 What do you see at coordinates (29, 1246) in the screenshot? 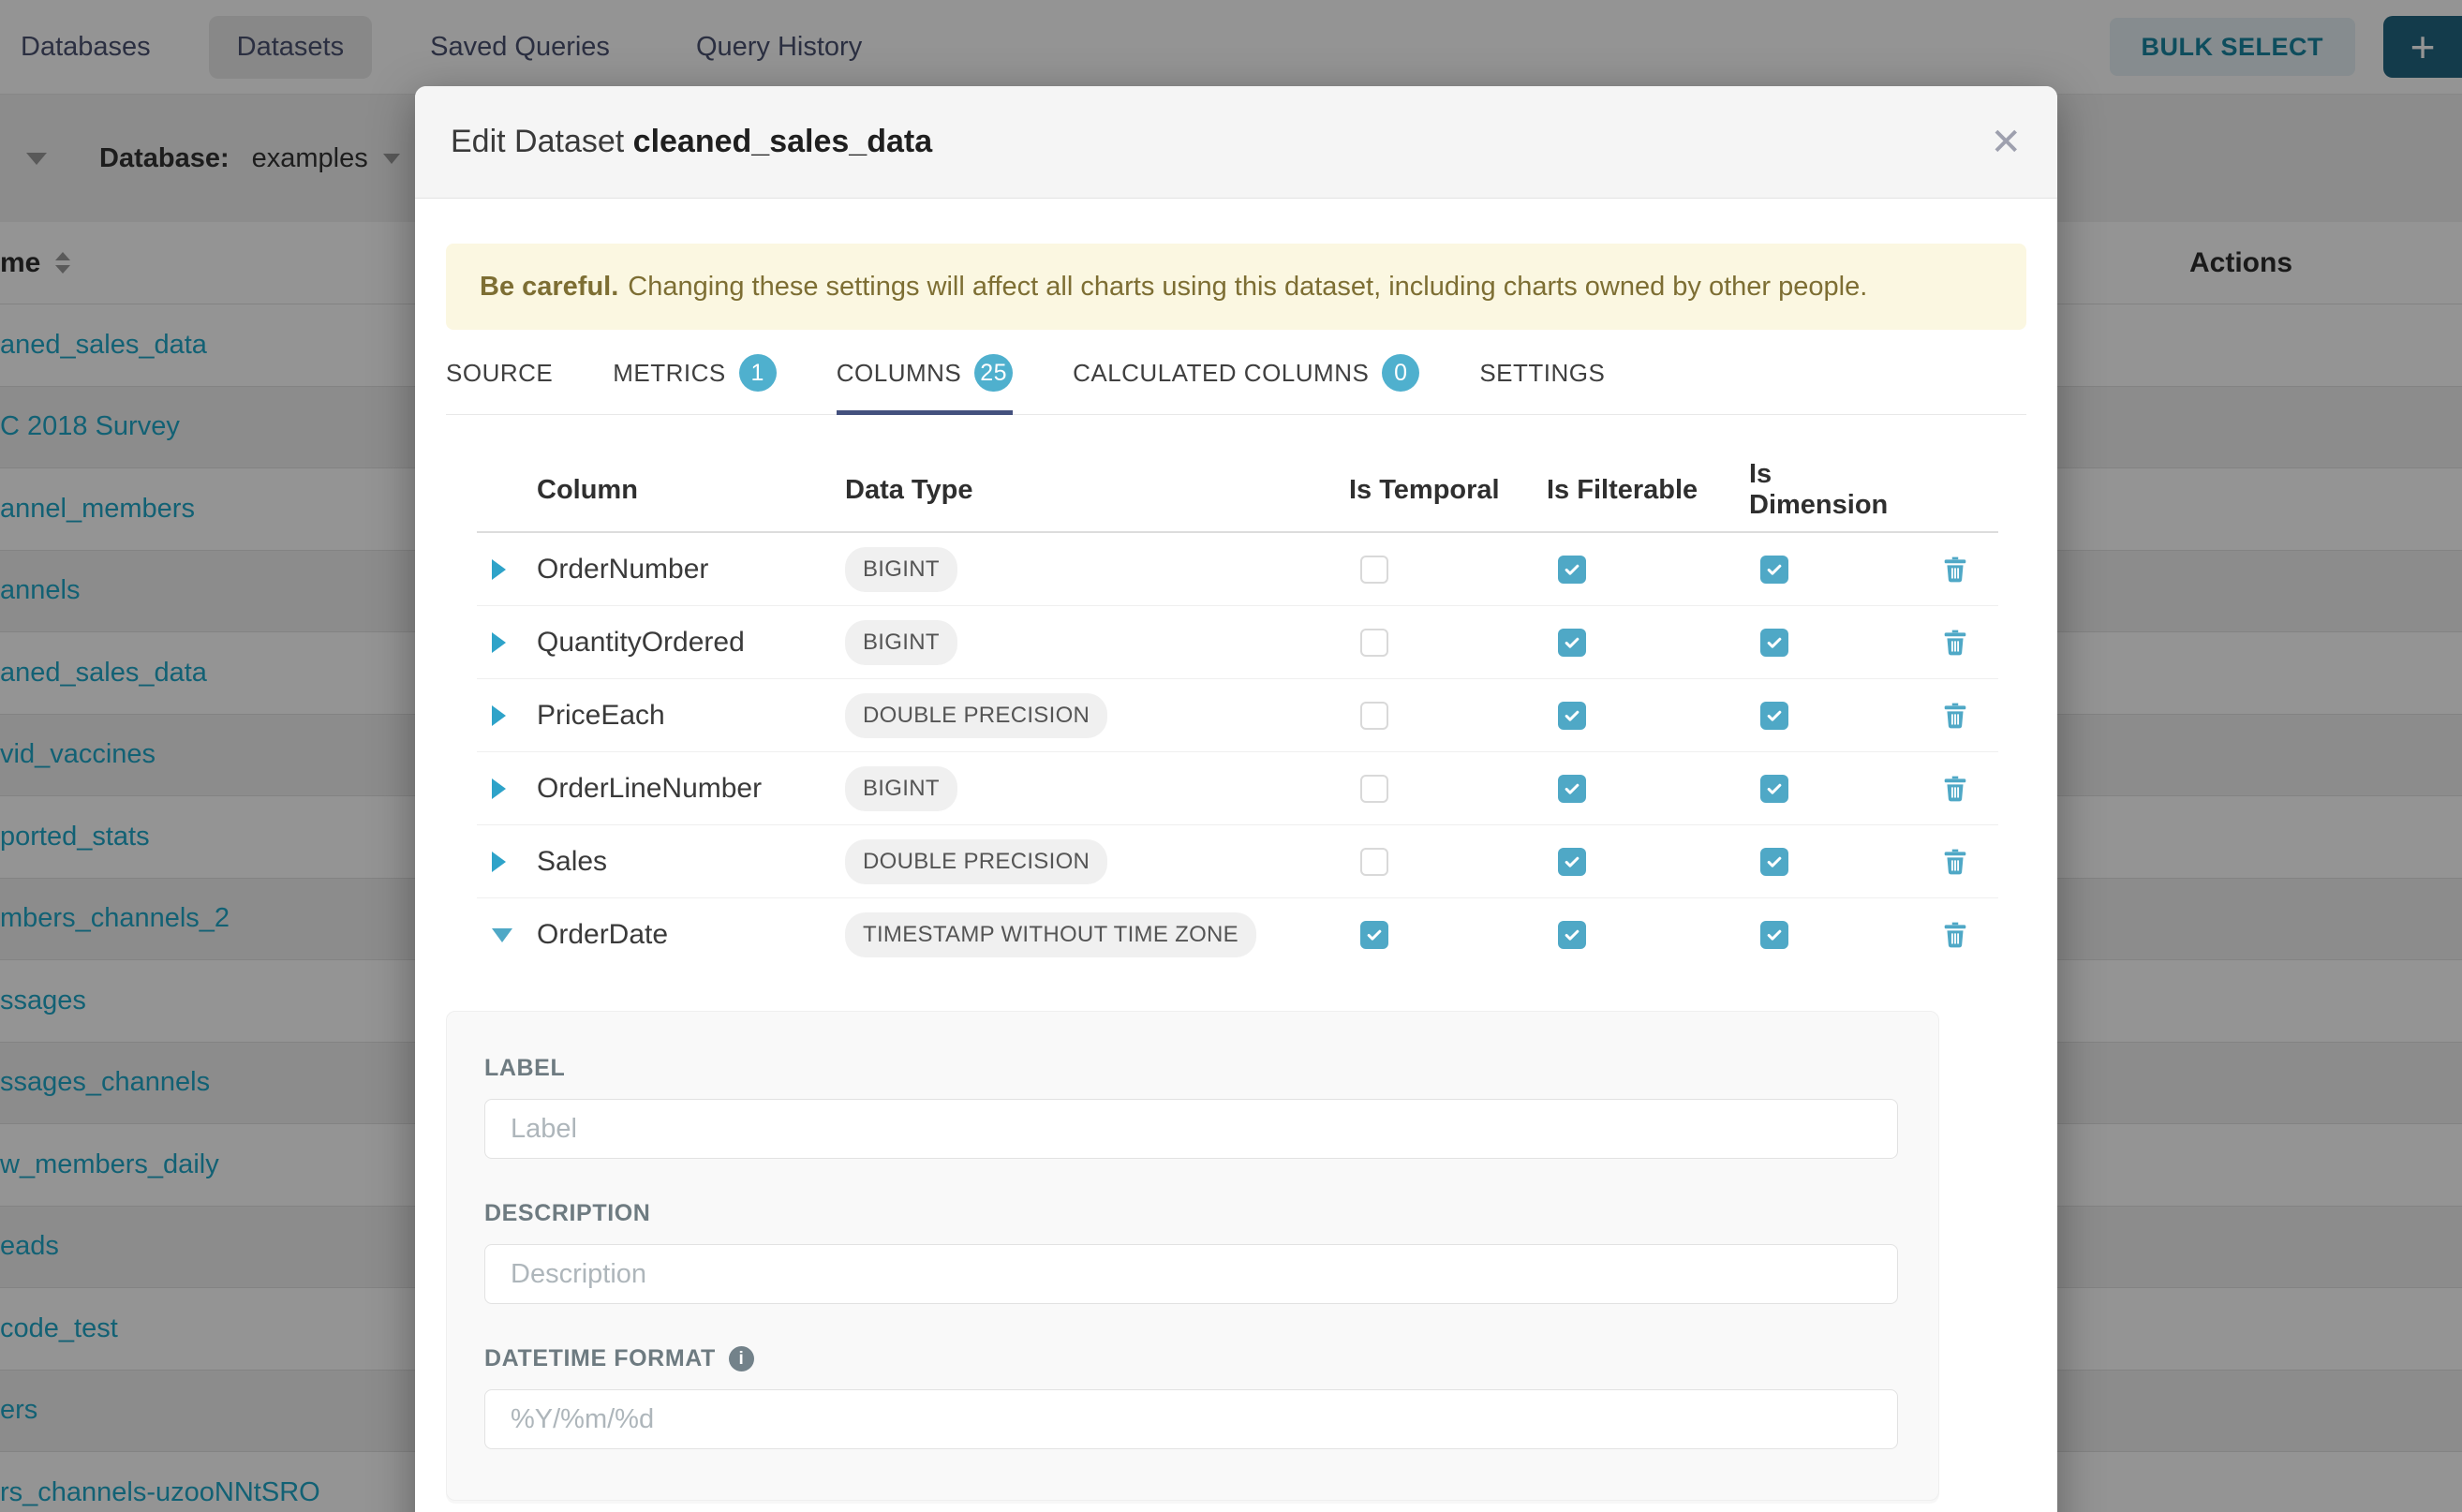
I see `dataset-link: eads` at bounding box center [29, 1246].